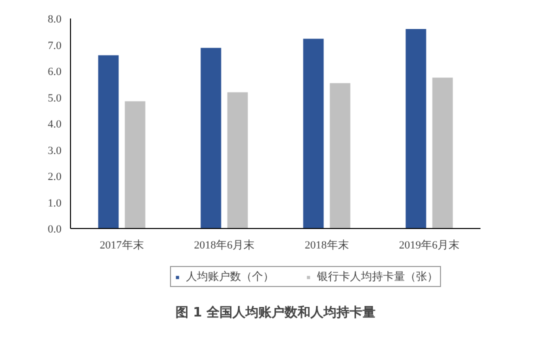 Image resolution: width=546 pixels, height=338 pixels. What do you see at coordinates (377, 276) in the screenshot?
I see `legend-label: 银行卡人均持卡量（张）` at bounding box center [377, 276].